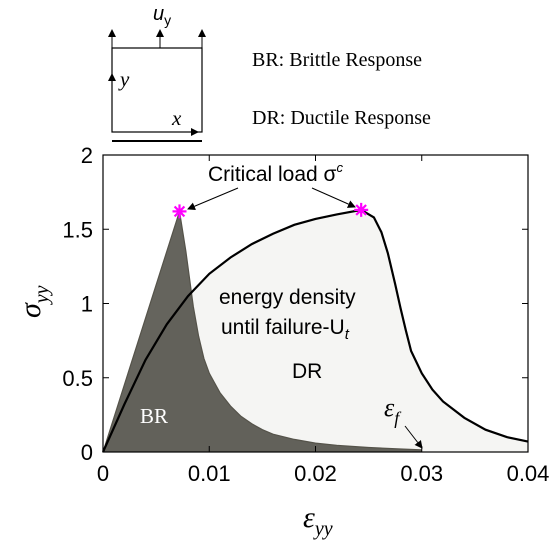 The height and width of the screenshot is (542, 557). What do you see at coordinates (307, 371) in the screenshot?
I see `dr-region-label: DR` at bounding box center [307, 371].